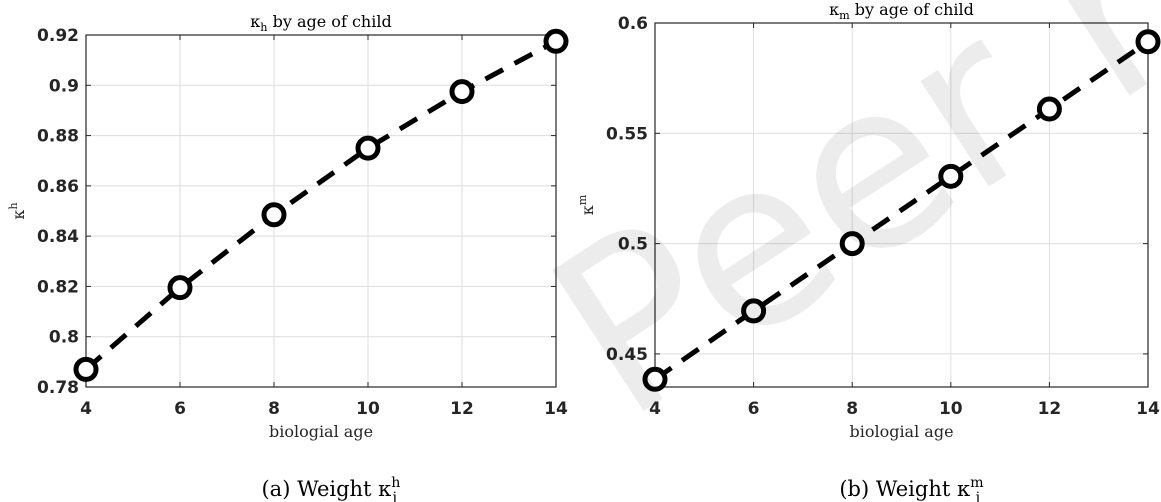 The image size is (1161, 502). I want to click on y-tick-label: 0.55, so click(627, 134).